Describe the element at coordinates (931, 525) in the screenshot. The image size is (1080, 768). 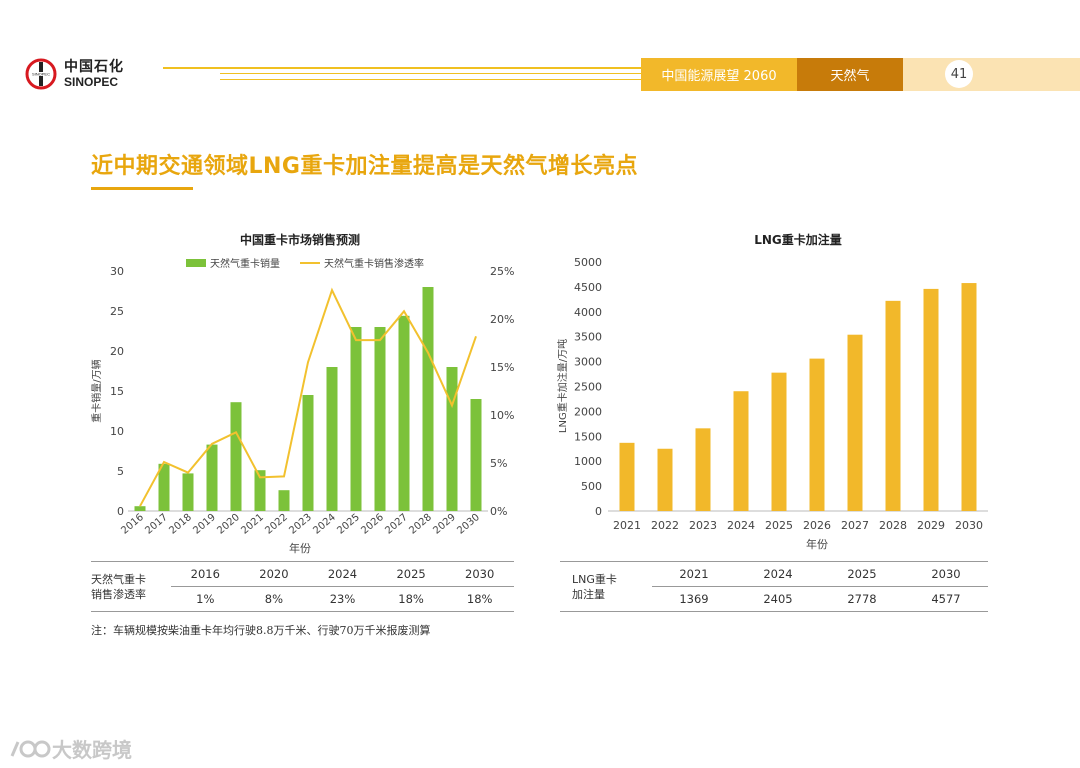
I see `right-chart-x-tick: 2029` at that location.